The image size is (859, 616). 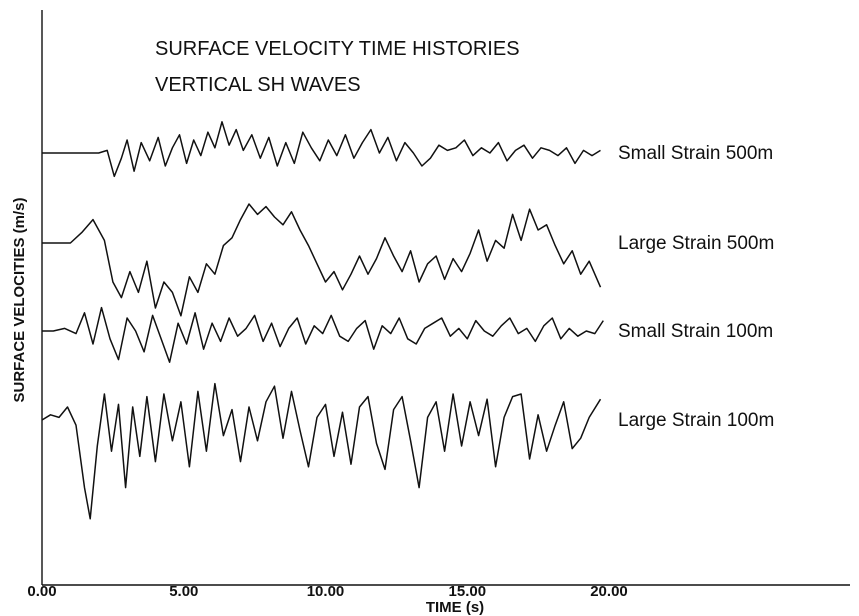 I want to click on x-tick-label: 5.00, so click(x=183, y=591).